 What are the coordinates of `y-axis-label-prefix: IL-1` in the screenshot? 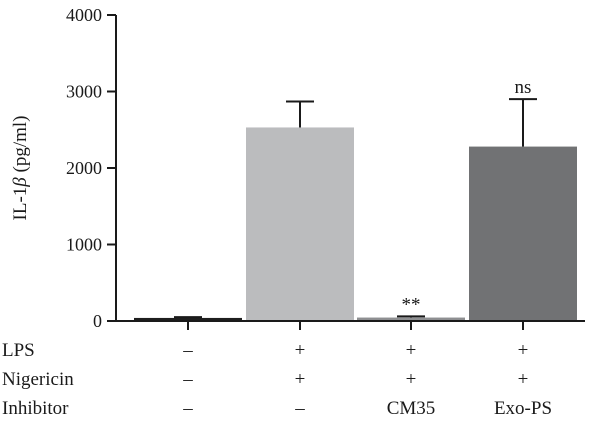 It's located at (20, 204).